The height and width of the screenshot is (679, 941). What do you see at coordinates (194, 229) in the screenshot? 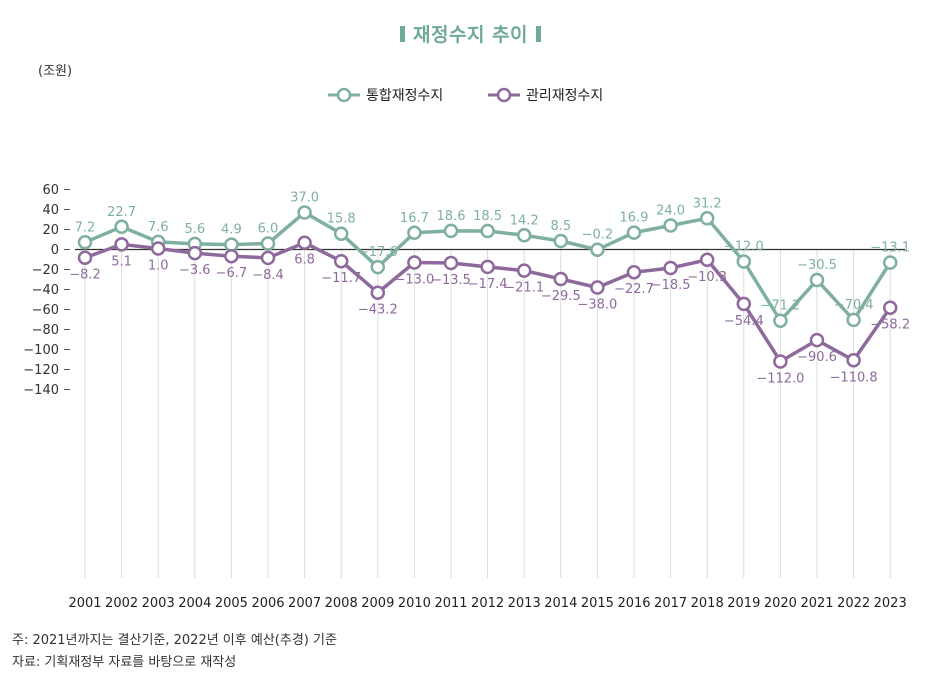
I see `data-label-1-2004: 5.6` at bounding box center [194, 229].